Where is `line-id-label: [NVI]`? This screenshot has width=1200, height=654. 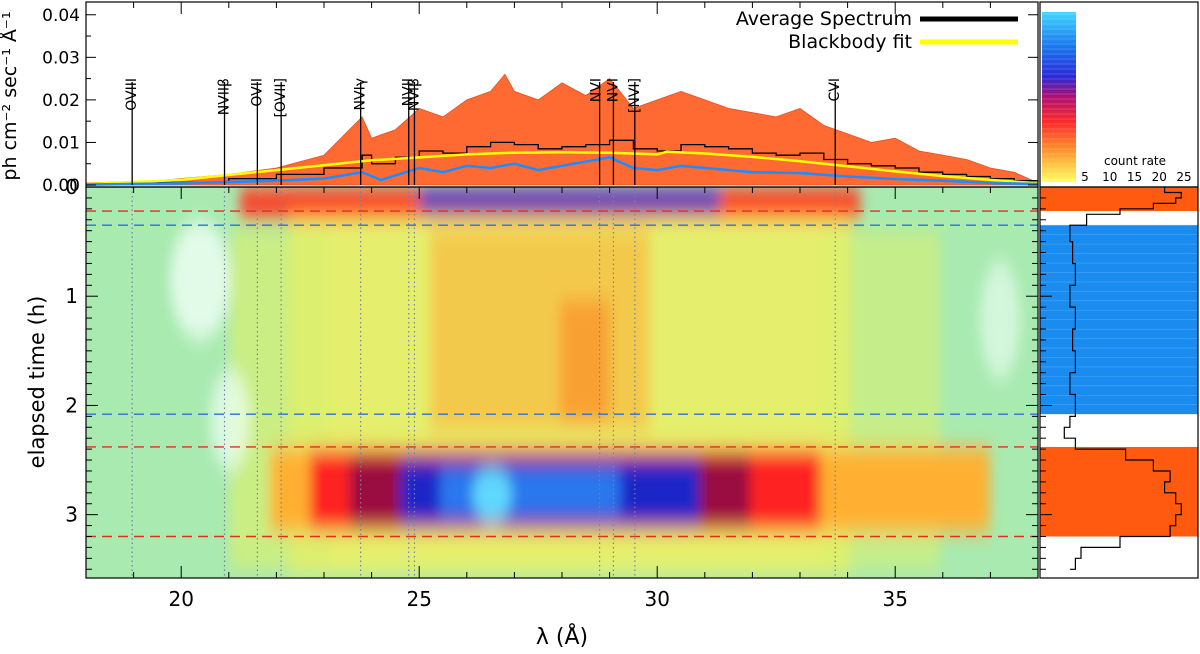 line-id-label: [NVI] is located at coordinates (635, 95).